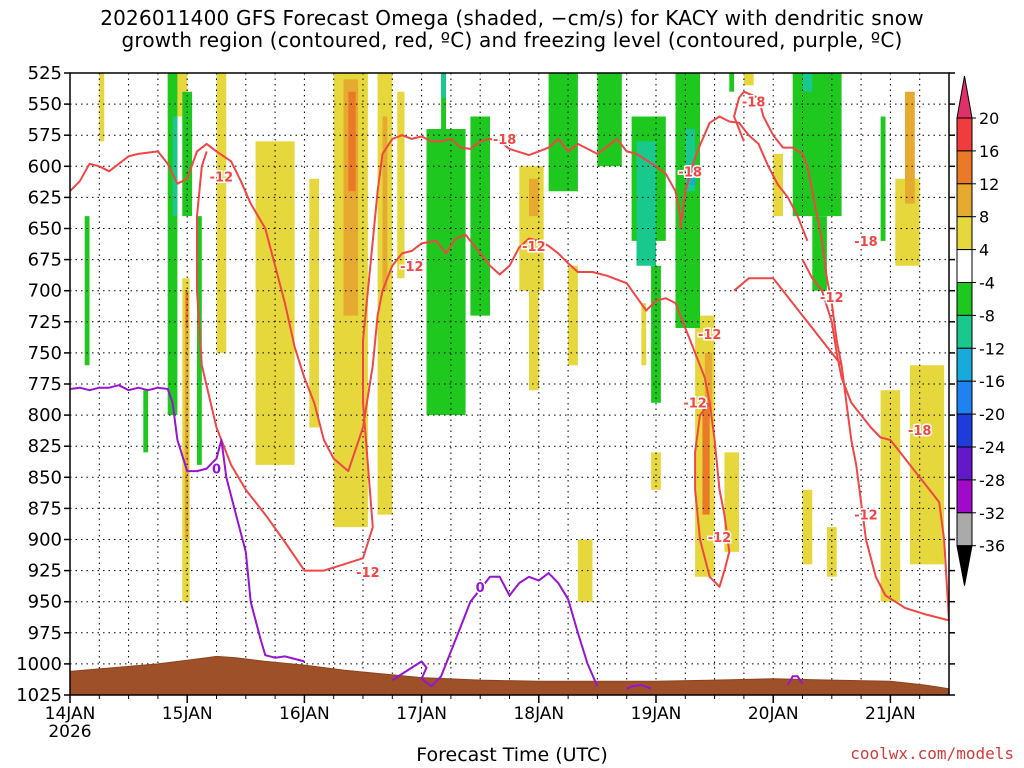 The height and width of the screenshot is (768, 1024). What do you see at coordinates (989, 151) in the screenshot?
I see `colorbar-label: 16` at bounding box center [989, 151].